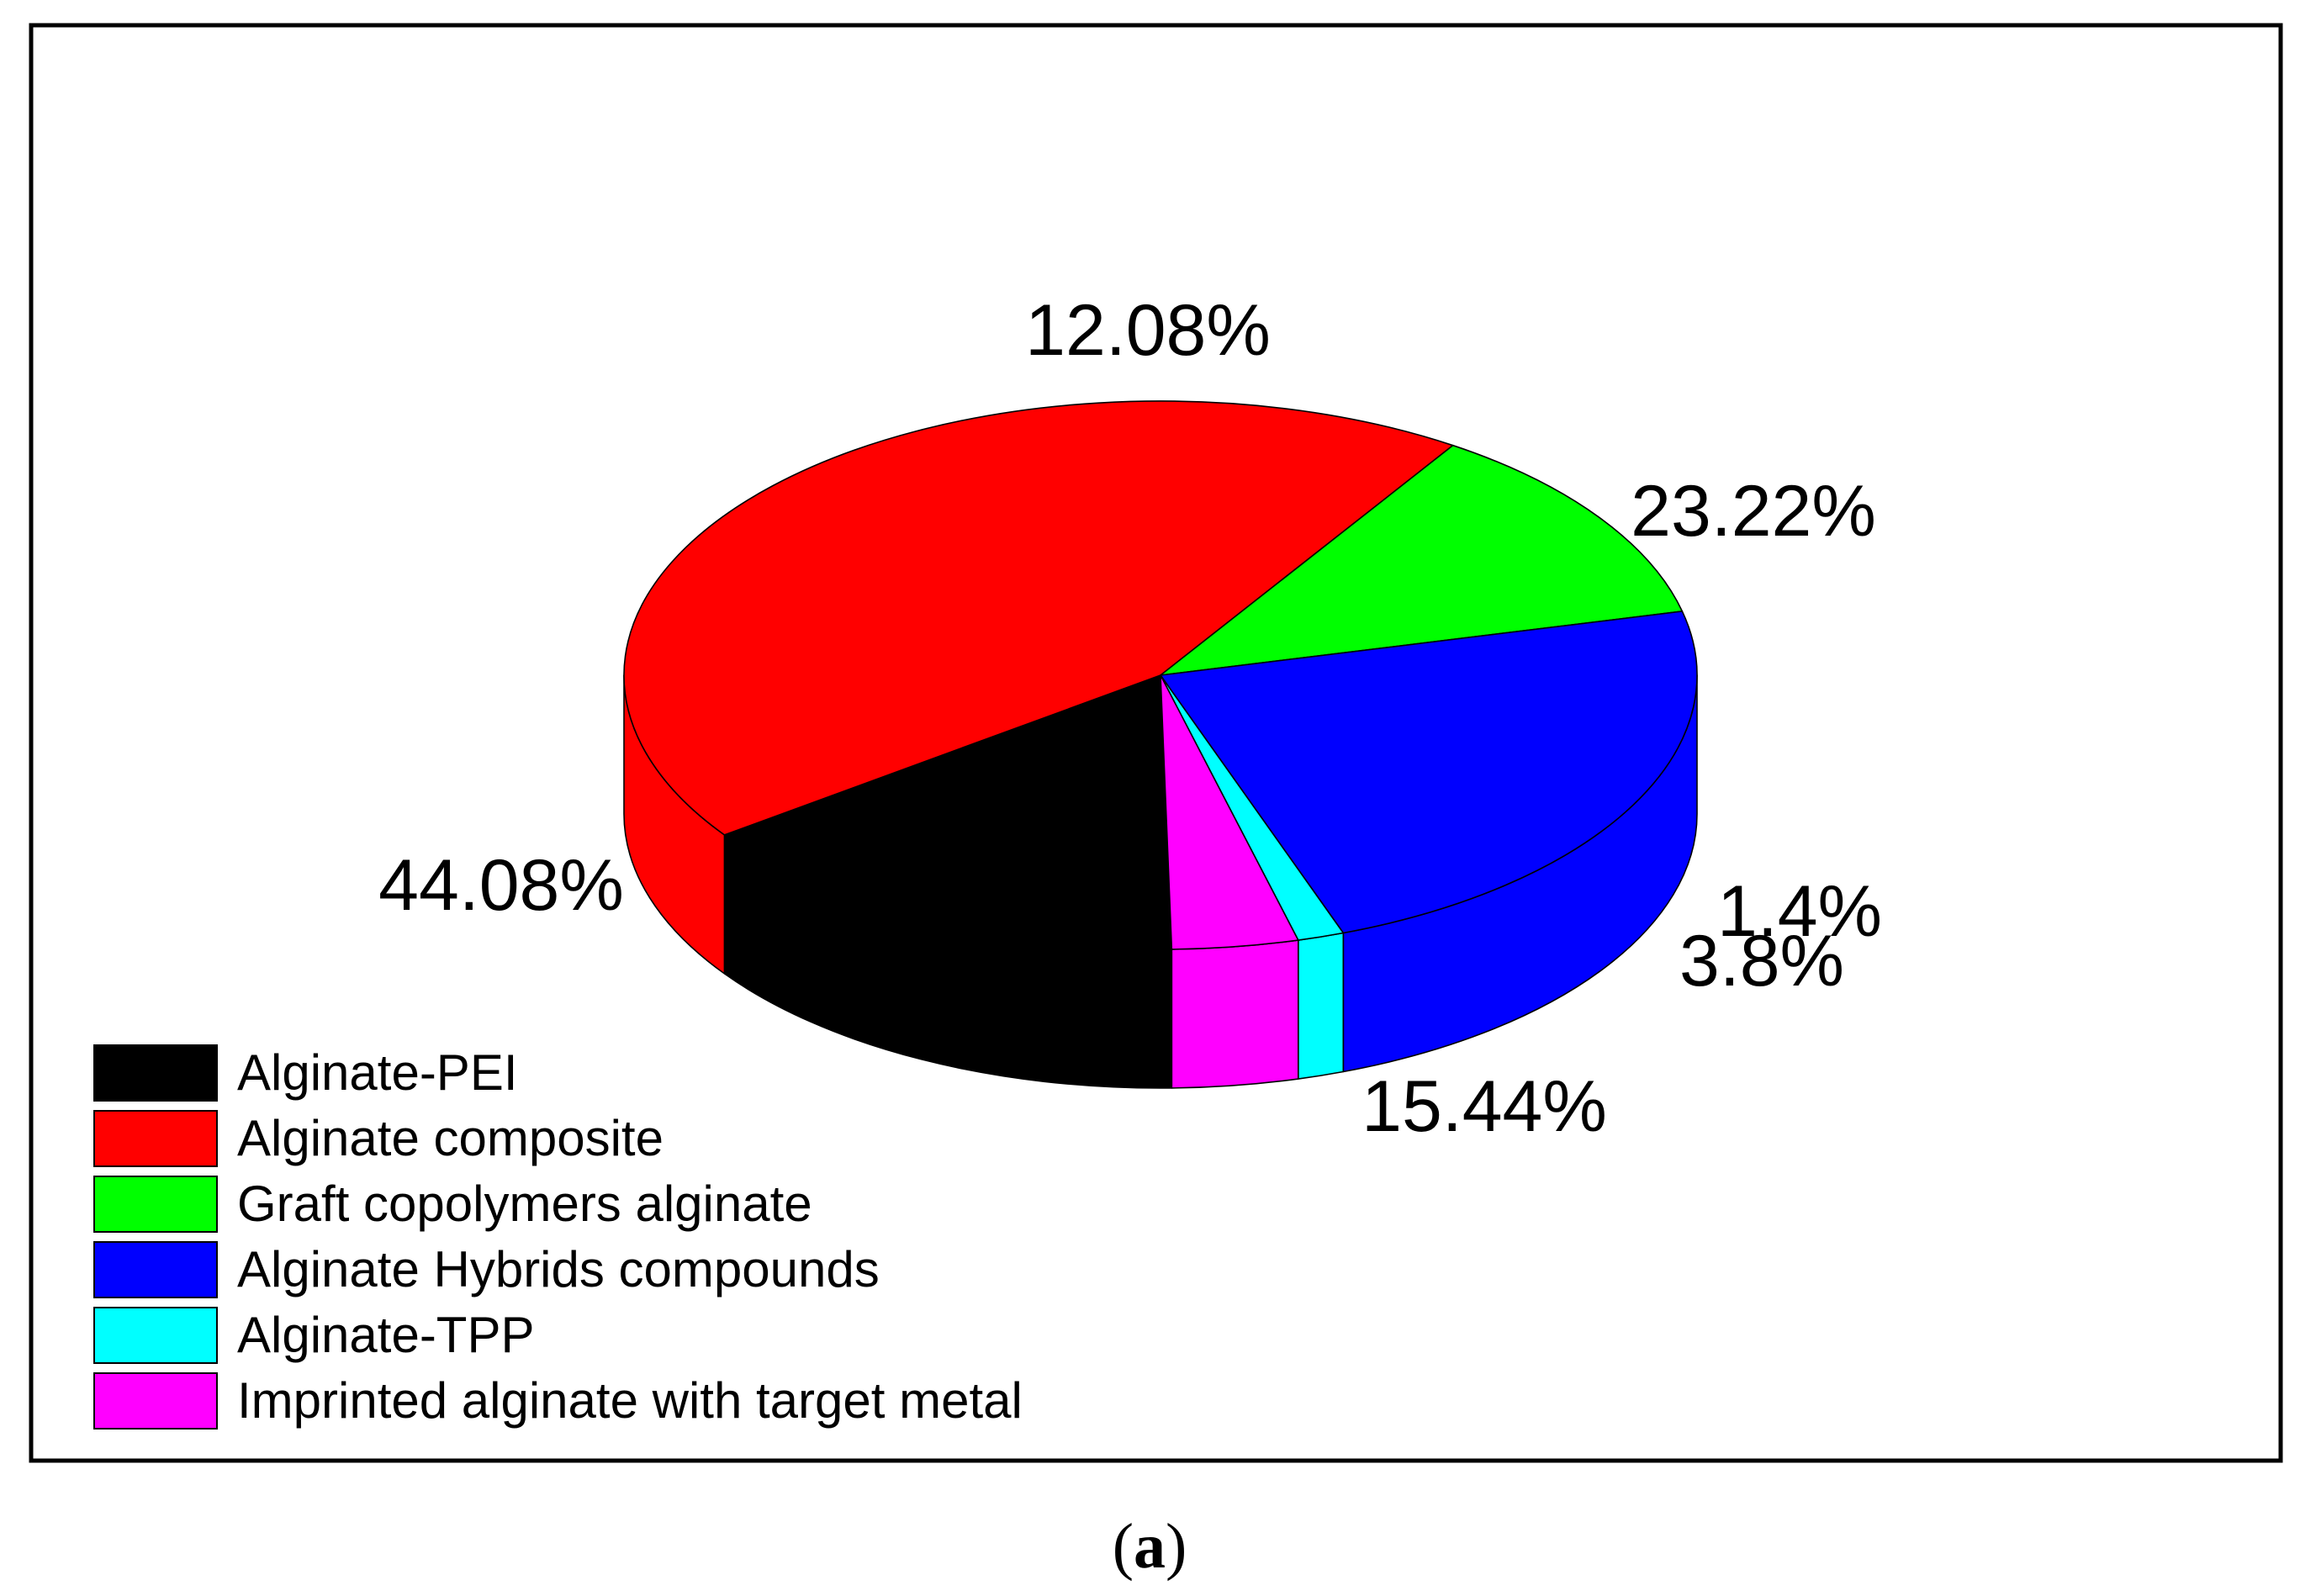  Describe the element at coordinates (1484, 1106) in the screenshot. I see `slice-label-0: 15.44%` at that location.